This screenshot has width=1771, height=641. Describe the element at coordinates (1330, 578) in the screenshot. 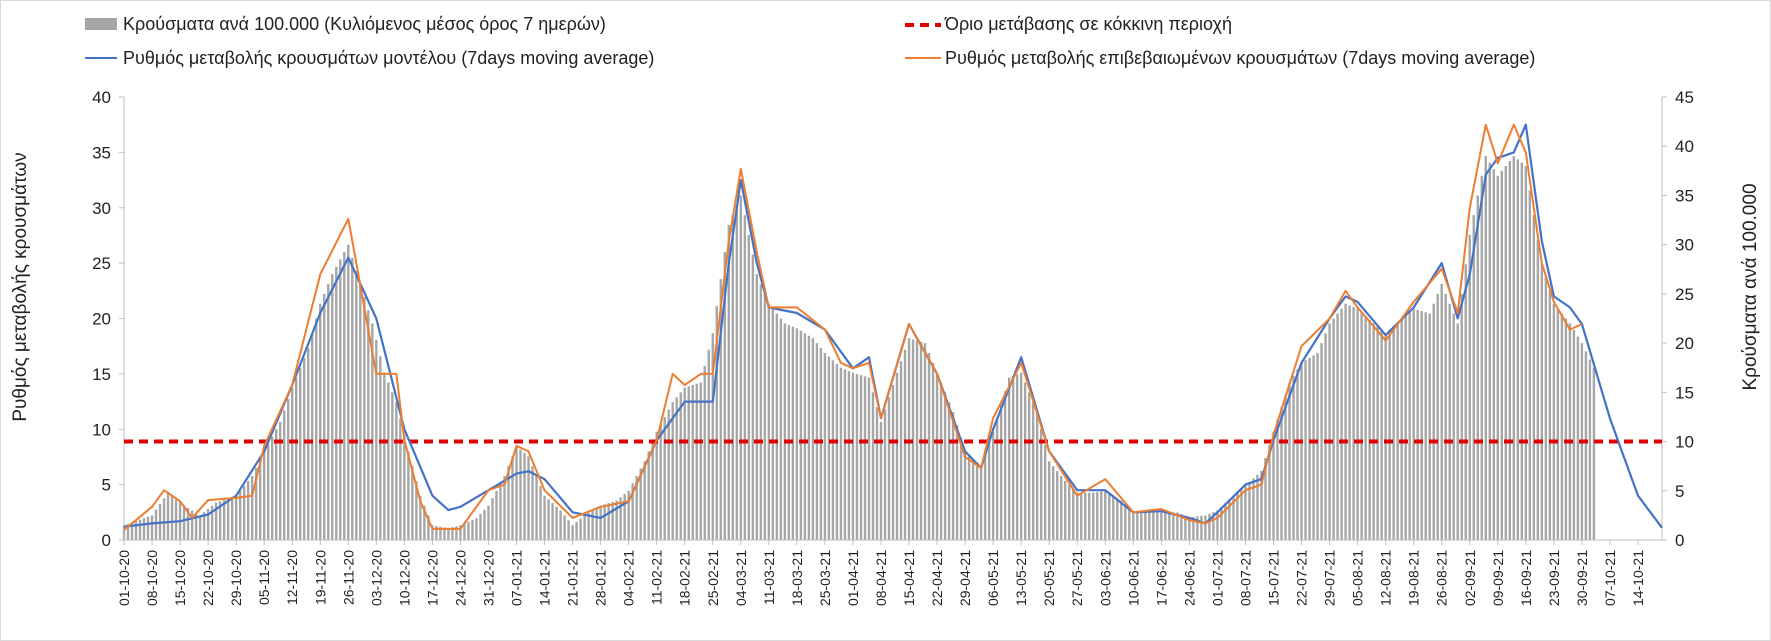

I see `x-tick-label: 29-07-21` at that location.